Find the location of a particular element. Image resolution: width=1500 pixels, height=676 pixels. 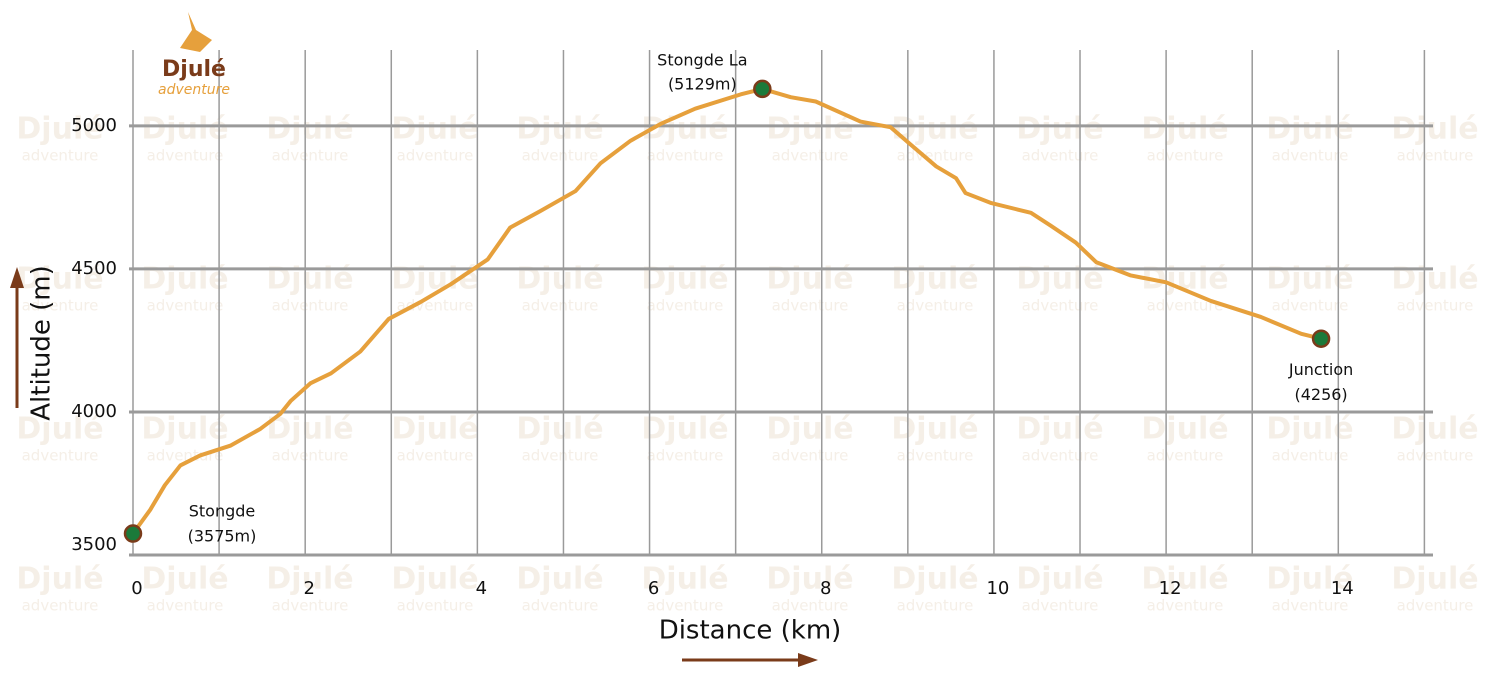

y-tick-label: 5000 is located at coordinates (94, 125).